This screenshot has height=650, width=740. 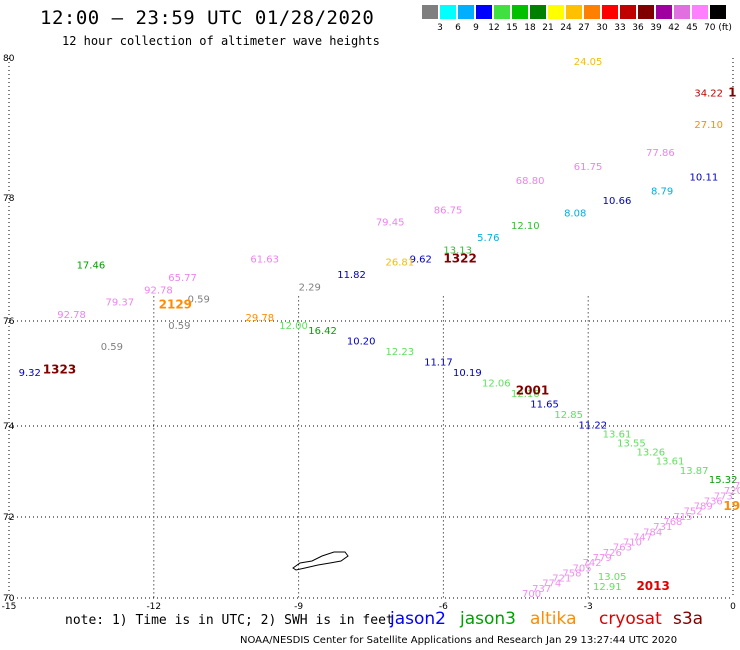 I want to click on dense-track-reading: 752, so click(x=693, y=512).